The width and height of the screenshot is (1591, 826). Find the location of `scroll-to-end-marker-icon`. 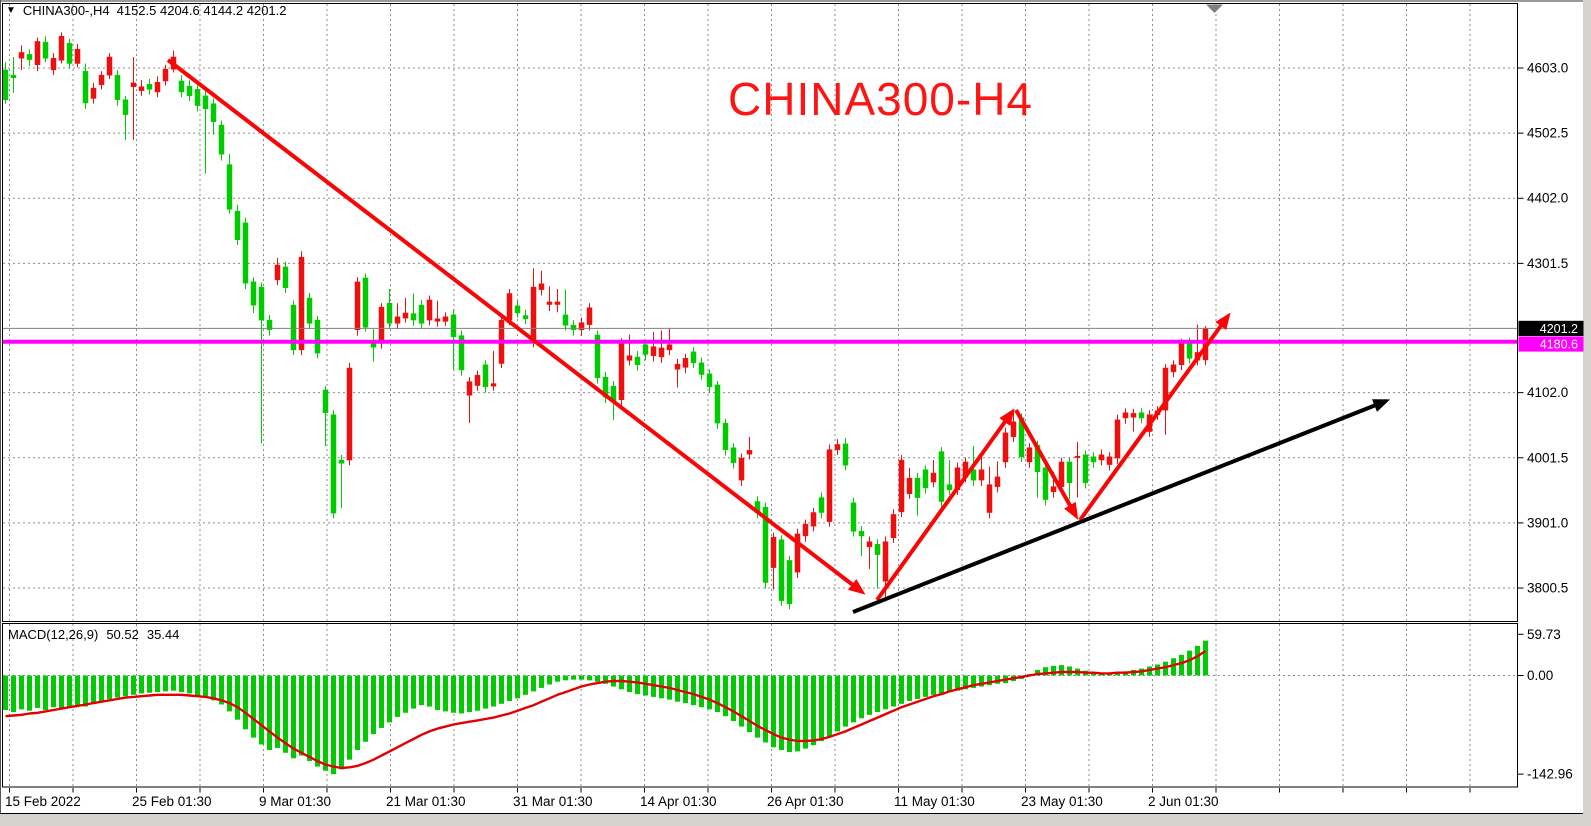

scroll-to-end-marker-icon is located at coordinates (1214, 9).